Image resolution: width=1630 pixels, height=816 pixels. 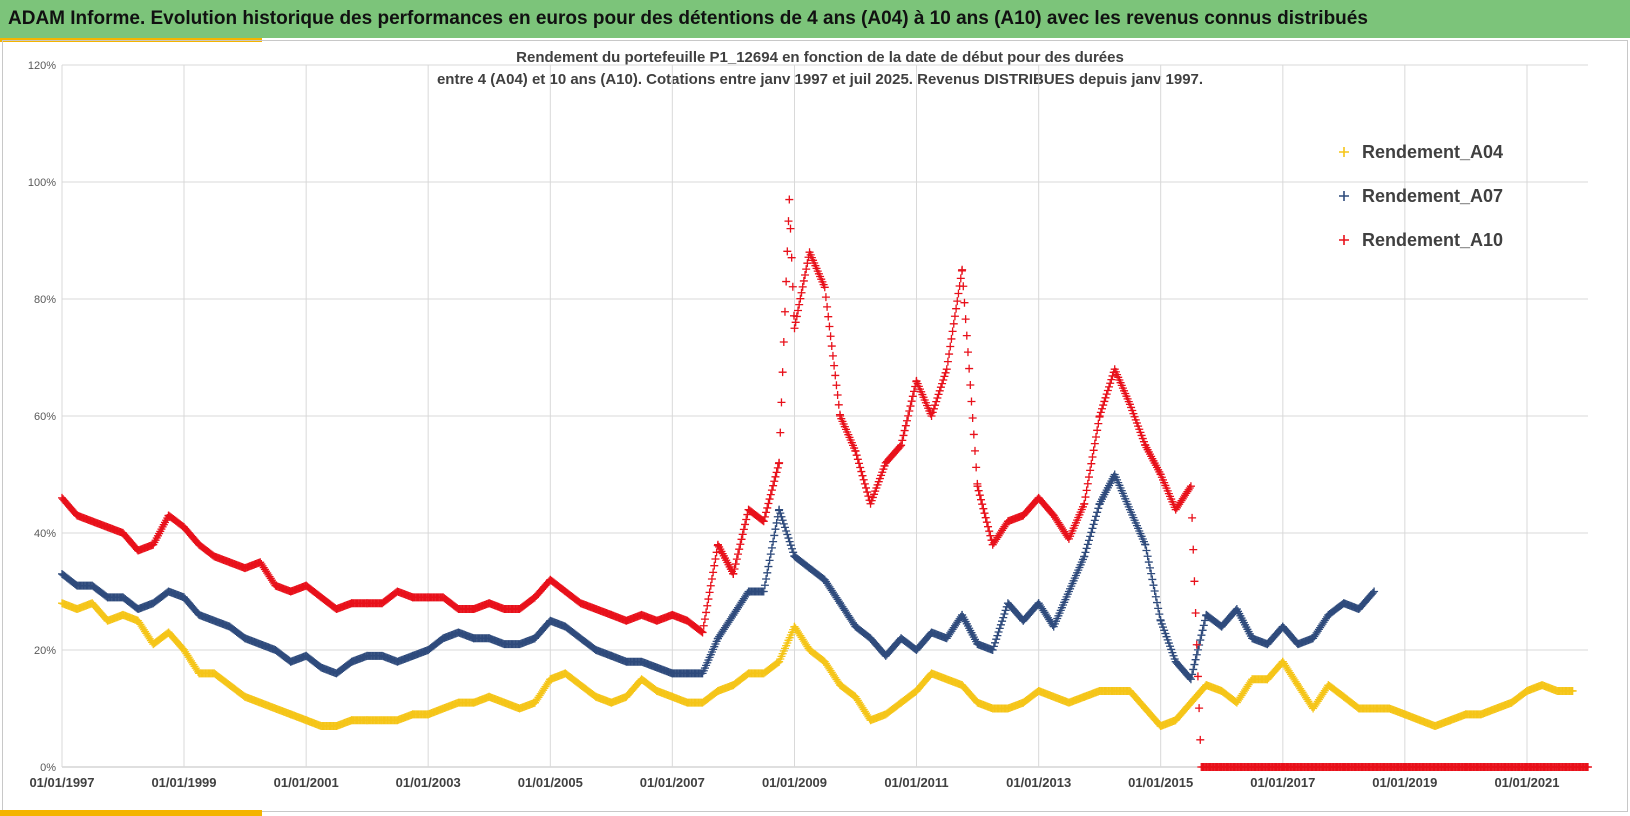 I want to click on x-tick-label: 01/01/2019, so click(x=1404, y=782).